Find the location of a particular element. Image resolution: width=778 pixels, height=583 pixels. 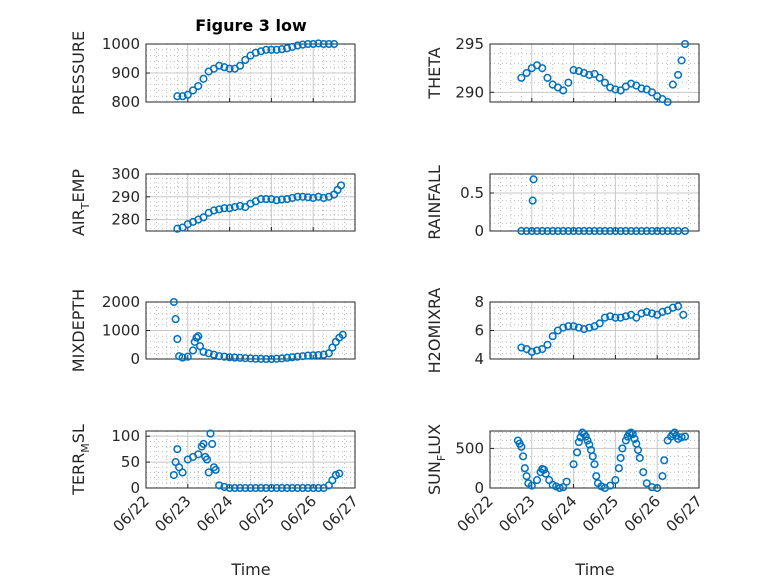

y-tick-label: 0 is located at coordinates (479, 231).